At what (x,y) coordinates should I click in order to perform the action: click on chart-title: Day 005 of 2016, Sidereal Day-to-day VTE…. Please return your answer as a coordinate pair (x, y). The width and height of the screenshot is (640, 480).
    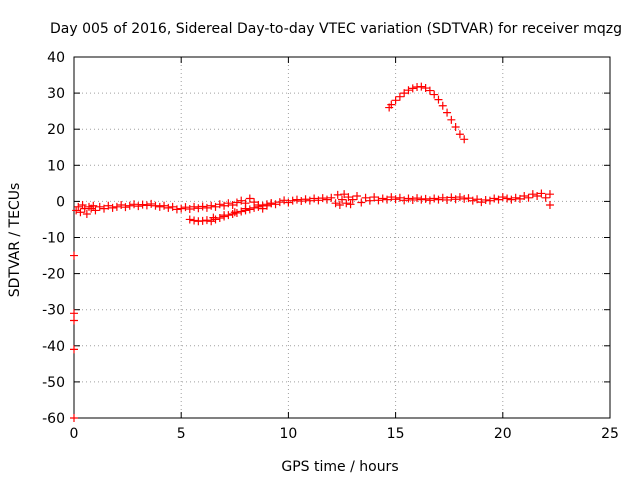
    Looking at the image, I should click on (336, 29).